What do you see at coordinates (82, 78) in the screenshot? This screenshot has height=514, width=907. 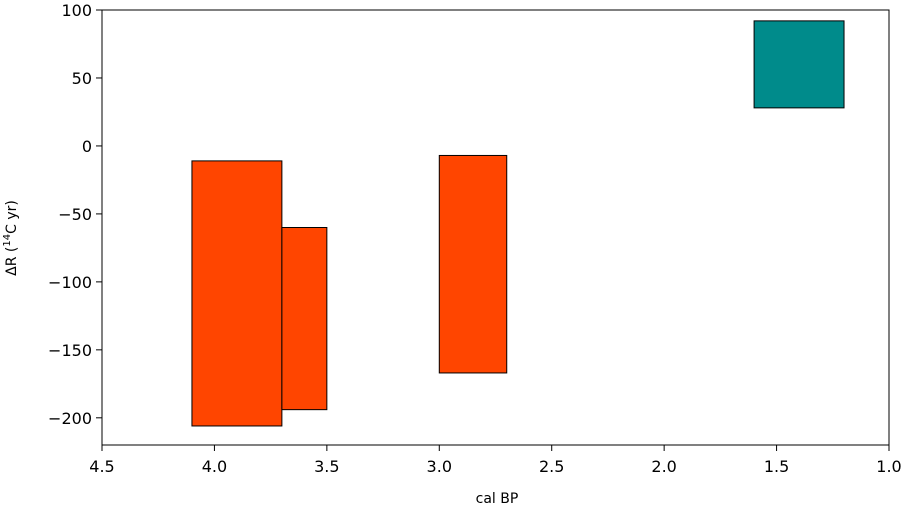 I see `y-tick-label: 50` at bounding box center [82, 78].